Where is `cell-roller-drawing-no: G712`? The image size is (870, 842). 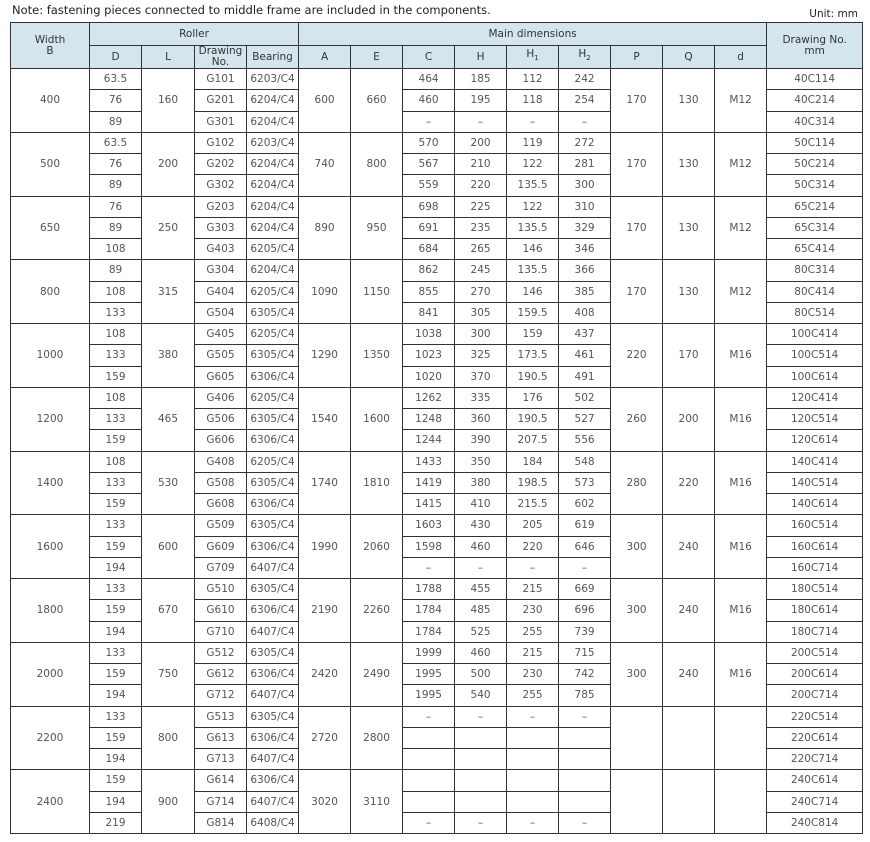
cell-roller-drawing-no: G712 is located at coordinates (220, 695).